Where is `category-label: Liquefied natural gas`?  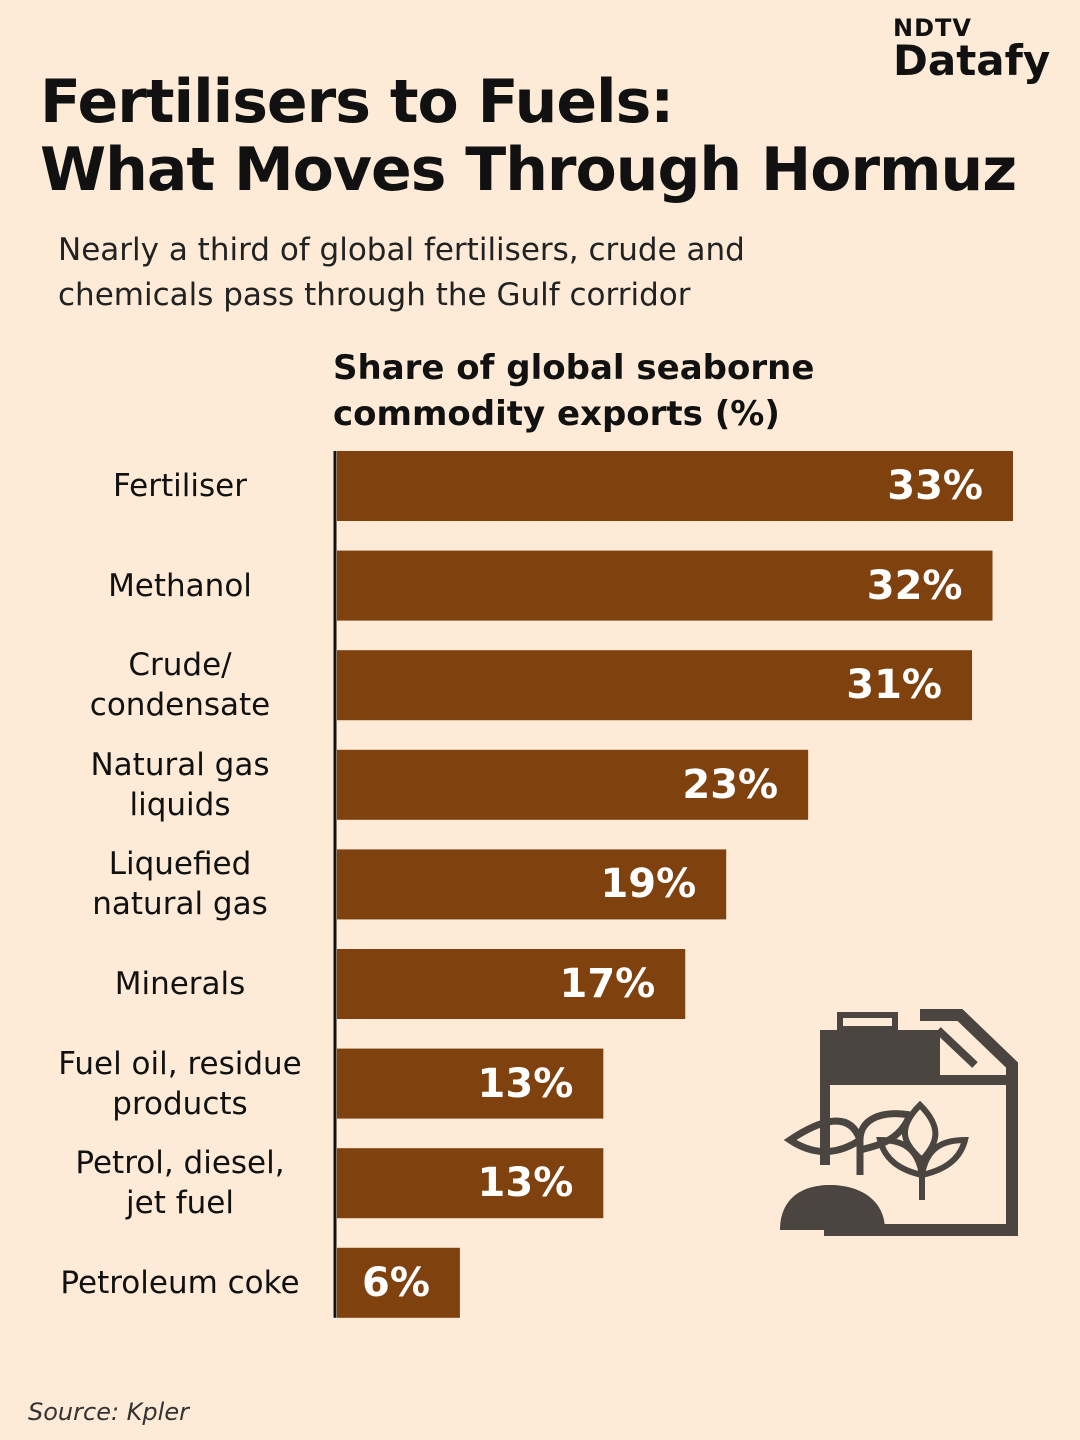 category-label: Liquefied natural gas is located at coordinates (180, 884).